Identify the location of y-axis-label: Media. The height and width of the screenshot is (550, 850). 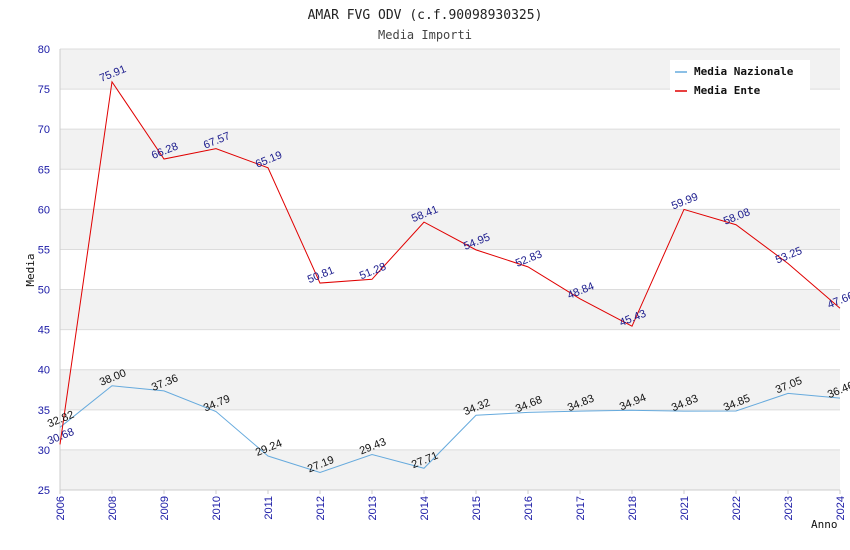
(30, 269).